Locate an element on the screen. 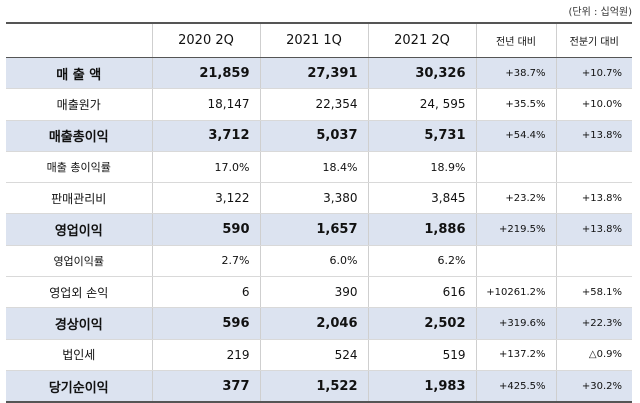  row-label: 영업이익률 is located at coordinates (79, 261).